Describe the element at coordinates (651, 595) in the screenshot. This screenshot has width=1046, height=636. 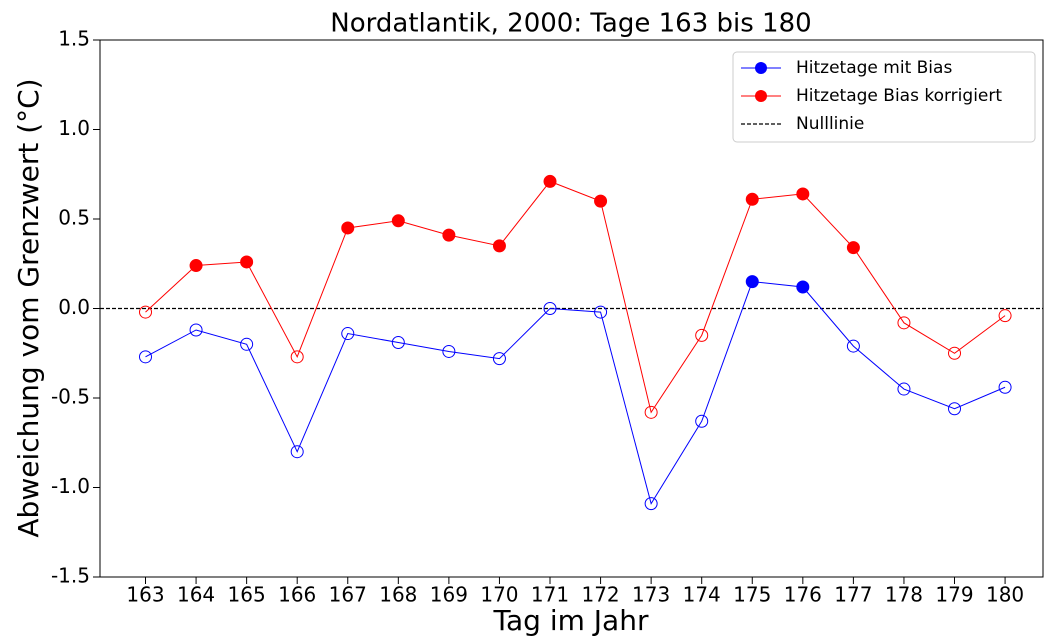
I see `x-tick-label: 173` at that location.